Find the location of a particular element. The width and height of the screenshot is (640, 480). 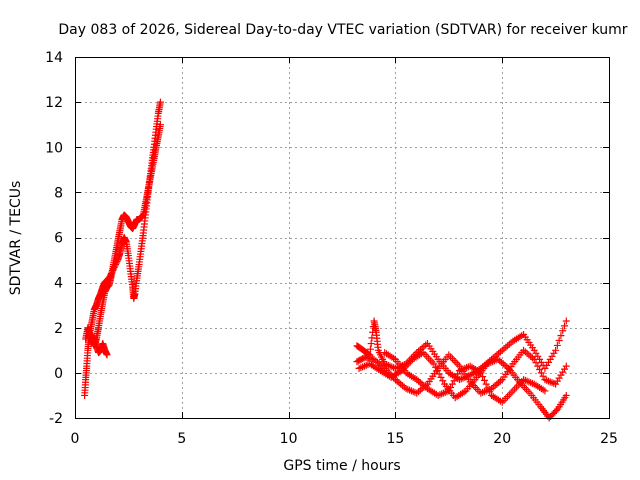

y-tick-label: 12 is located at coordinates (54, 103).